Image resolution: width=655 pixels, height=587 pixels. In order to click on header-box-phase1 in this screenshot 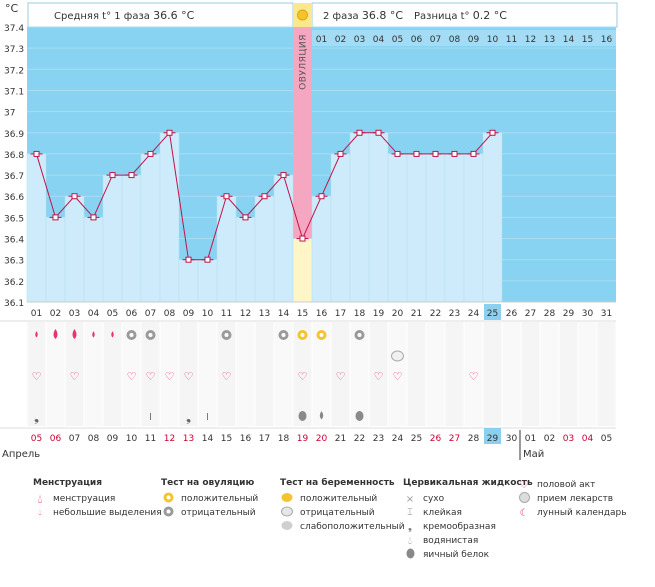, I will do `click(160, 15)`.